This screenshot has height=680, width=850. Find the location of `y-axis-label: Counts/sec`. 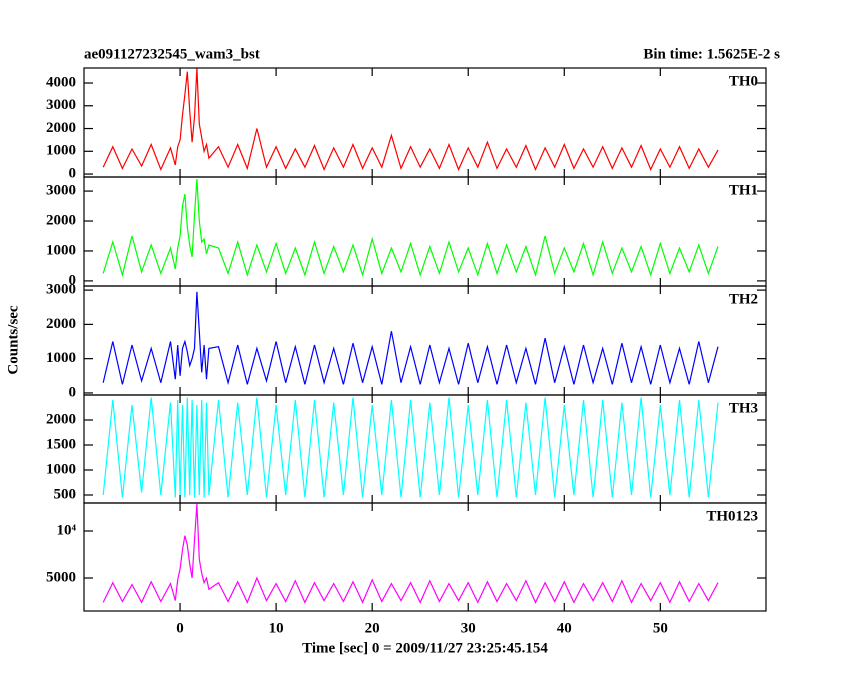

y-axis-label: Counts/sec is located at coordinates (13, 340).